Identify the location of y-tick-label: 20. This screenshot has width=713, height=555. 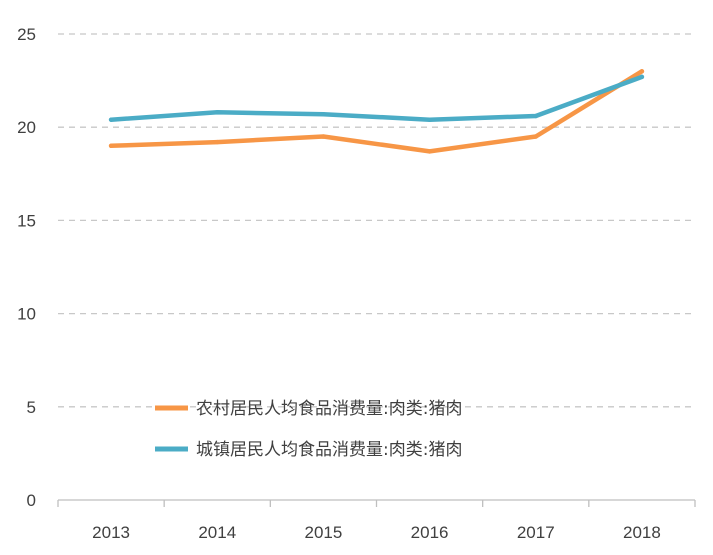
(26, 127).